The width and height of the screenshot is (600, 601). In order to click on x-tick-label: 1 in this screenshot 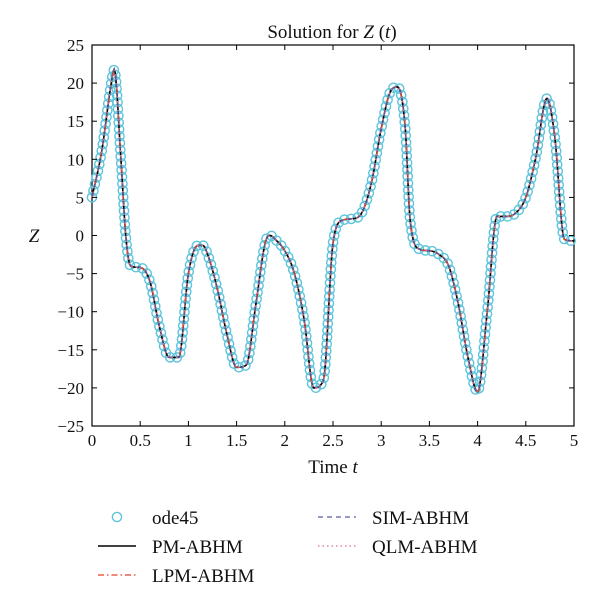, I will do `click(188, 440)`.